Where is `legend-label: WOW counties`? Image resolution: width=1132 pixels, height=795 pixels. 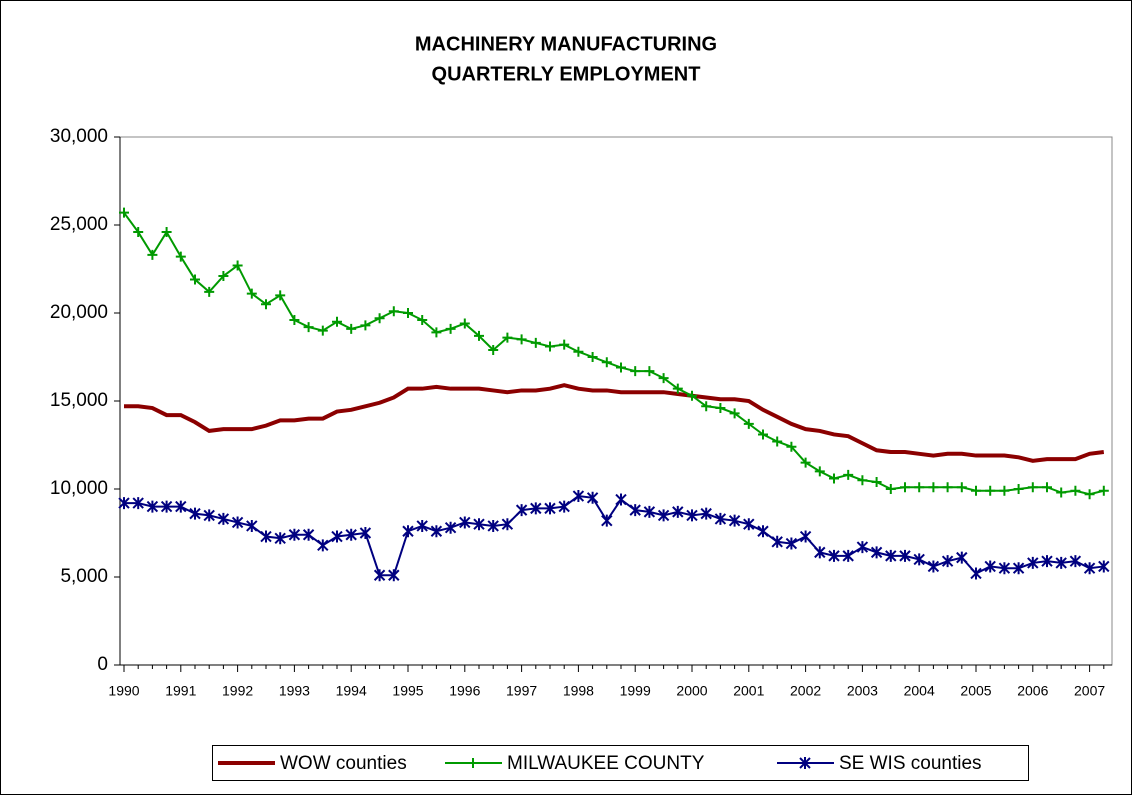
legend-label: WOW counties is located at coordinates (343, 763).